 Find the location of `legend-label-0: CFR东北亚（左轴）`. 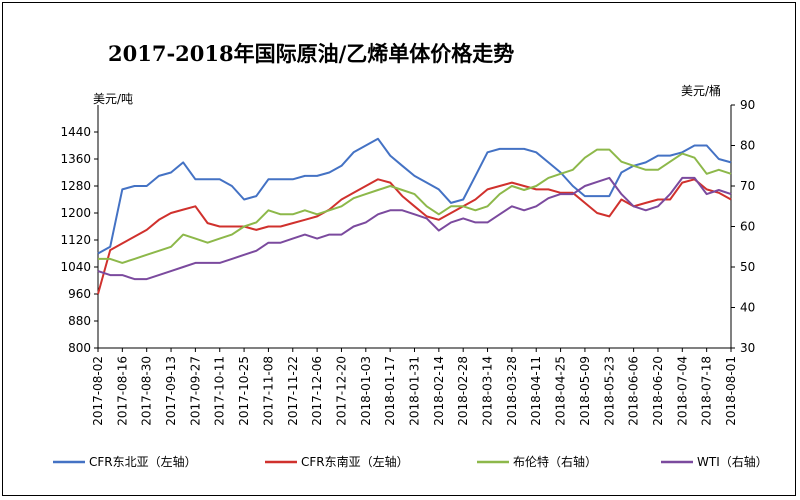

legend-label-0: CFR东北亚（左轴） is located at coordinates (143, 461).